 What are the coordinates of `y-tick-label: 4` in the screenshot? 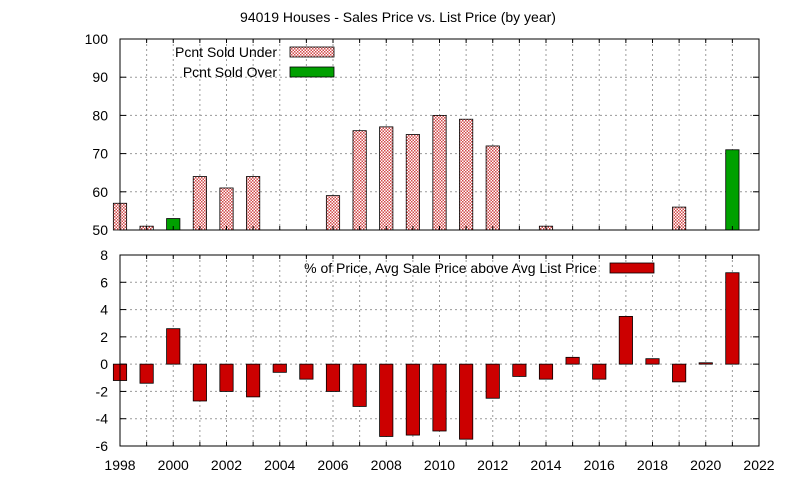 It's located at (104, 310).